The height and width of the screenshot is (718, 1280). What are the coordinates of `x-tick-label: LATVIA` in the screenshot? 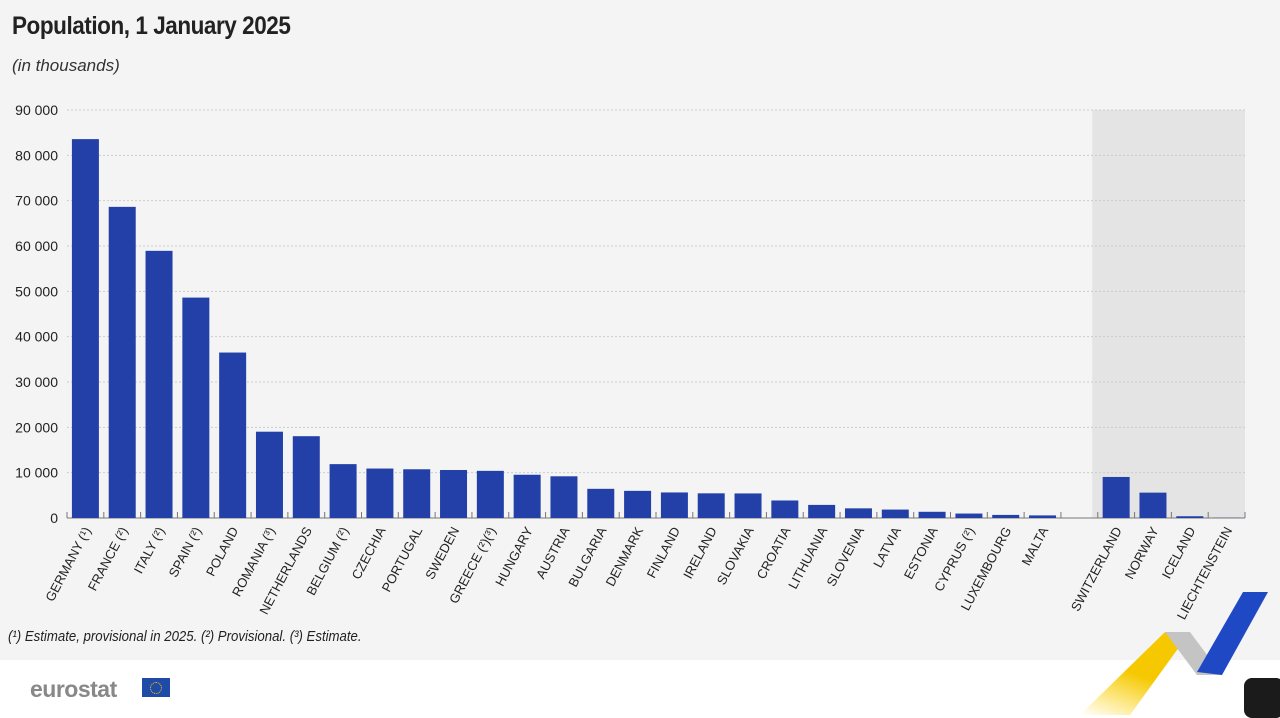 It's located at (887, 547).